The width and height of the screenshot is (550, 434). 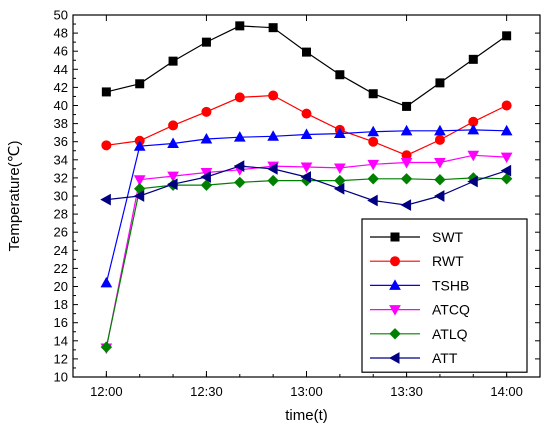 What do you see at coordinates (61, 286) in the screenshot?
I see `y-tick-label: 20` at bounding box center [61, 286].